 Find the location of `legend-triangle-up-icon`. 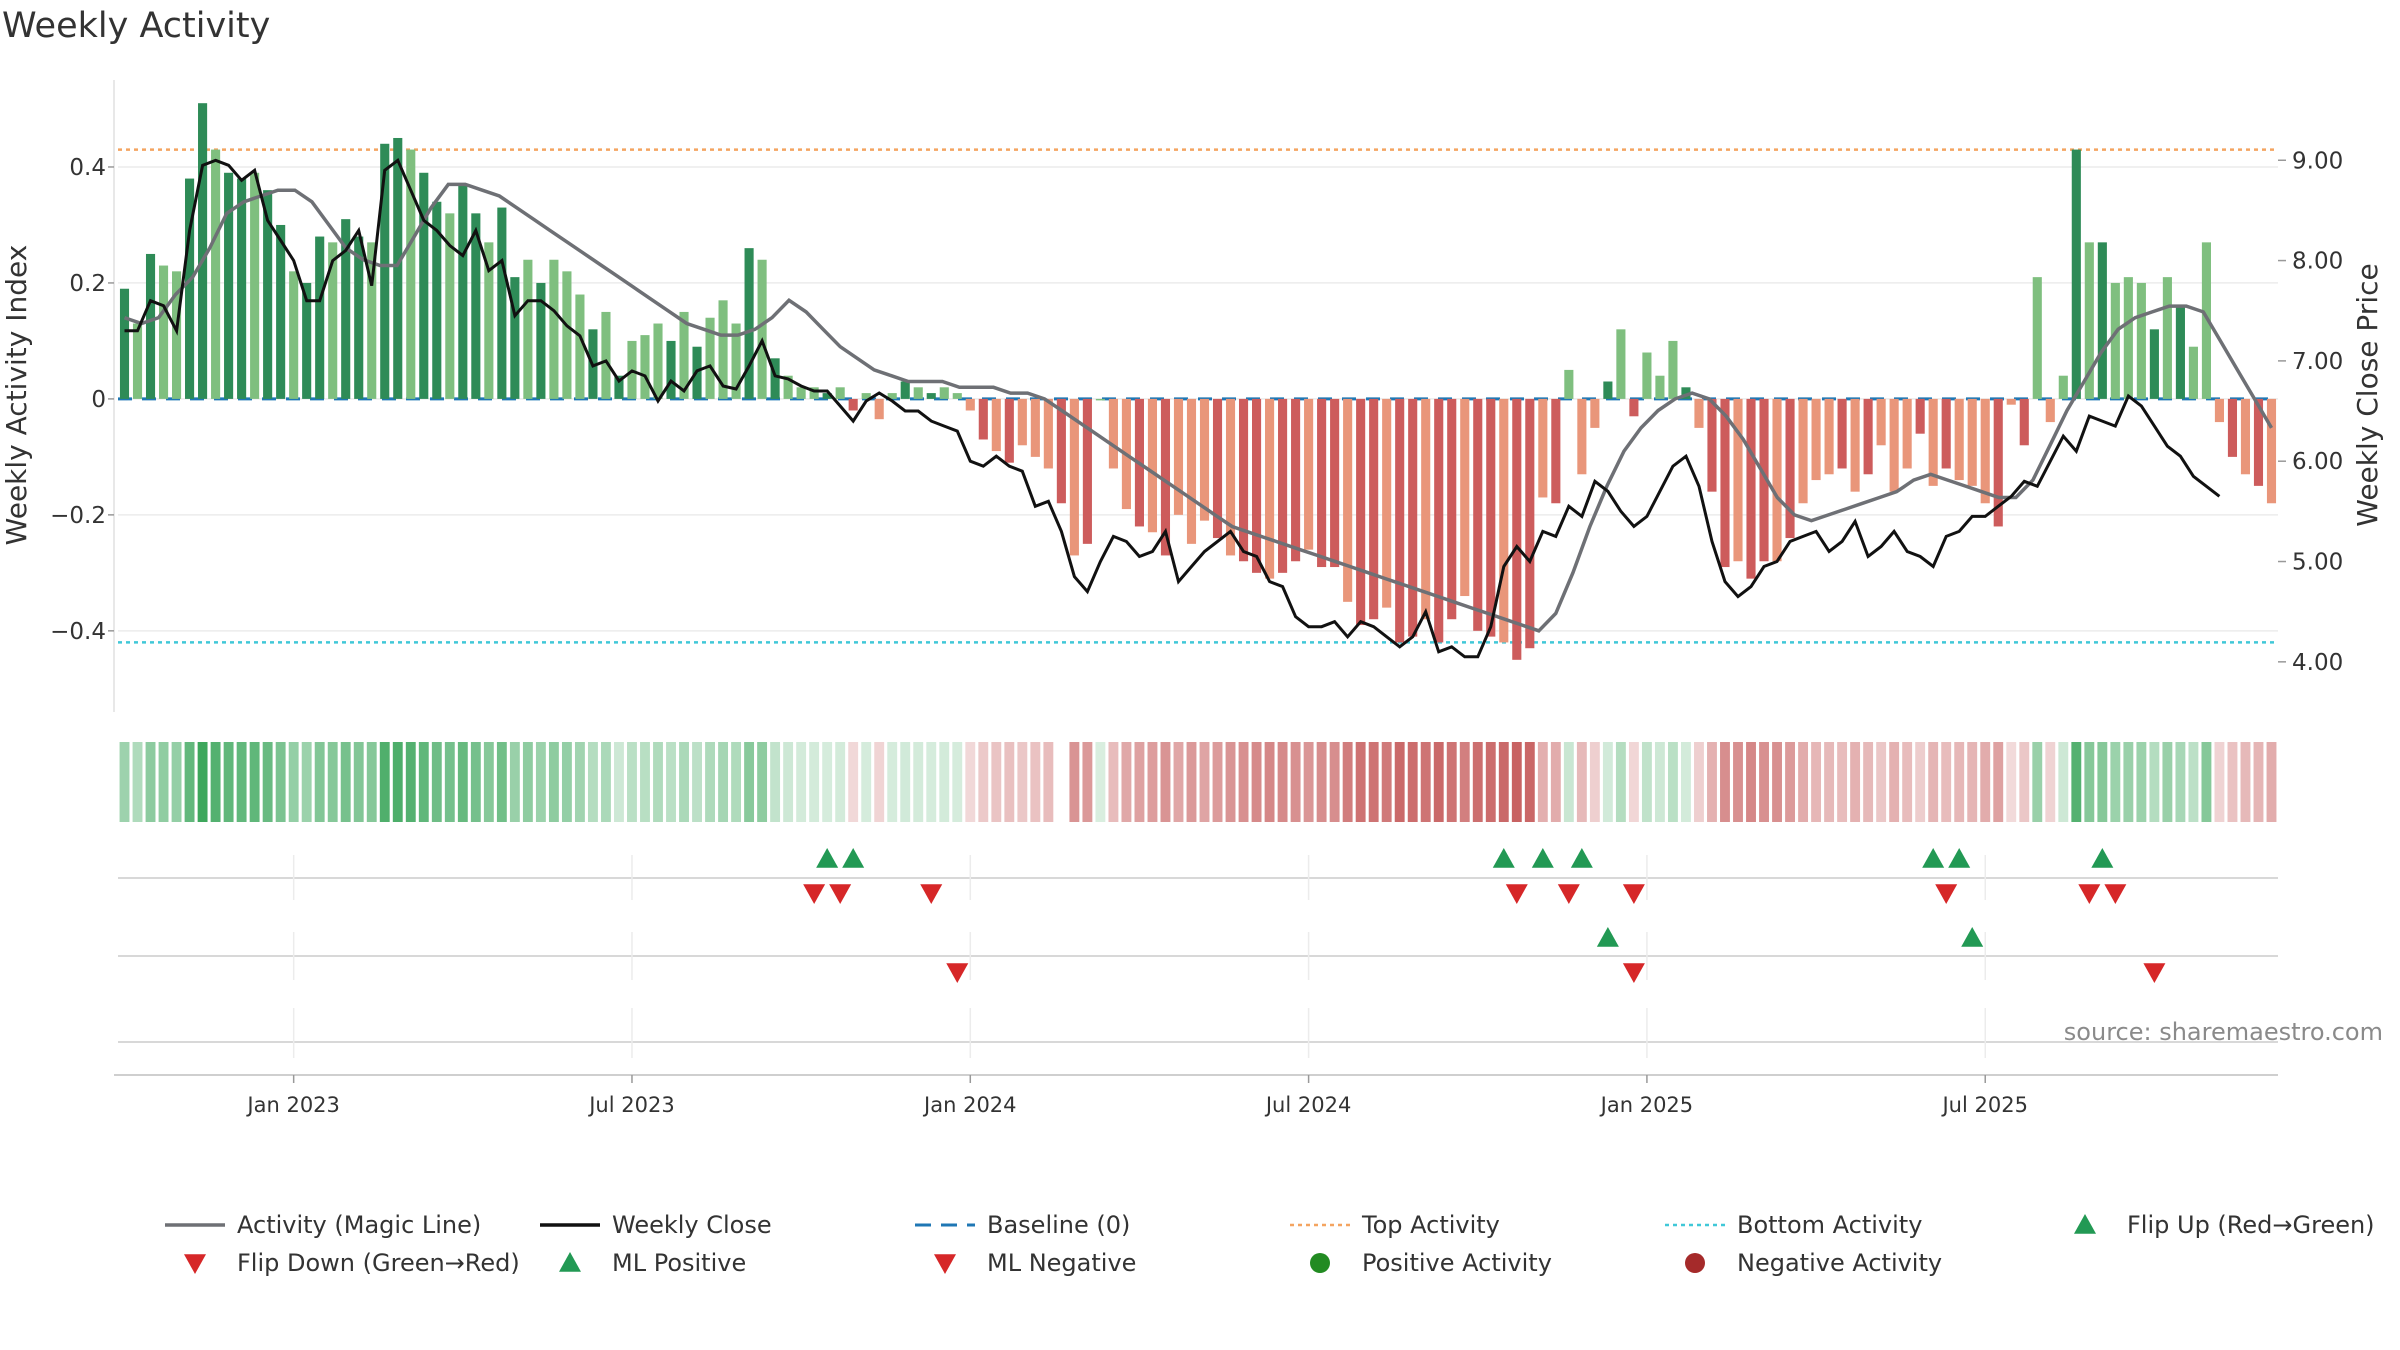

legend-triangle-up-icon is located at coordinates (570, 1262).